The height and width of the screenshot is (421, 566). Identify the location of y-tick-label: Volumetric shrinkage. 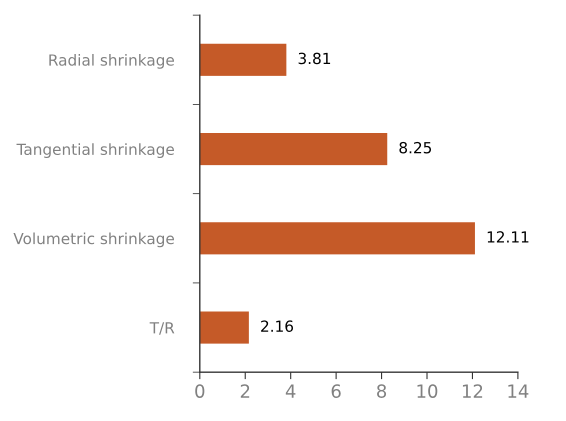
(93, 240).